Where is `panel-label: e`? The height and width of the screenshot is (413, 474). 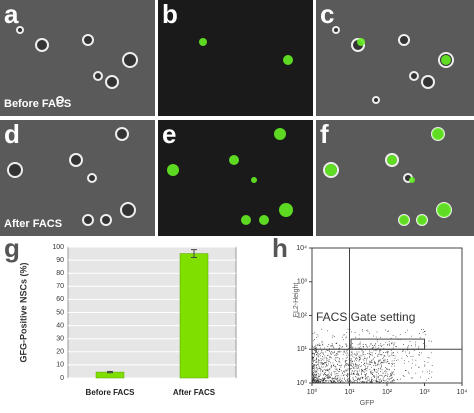
panel-label: e is located at coordinates (169, 134).